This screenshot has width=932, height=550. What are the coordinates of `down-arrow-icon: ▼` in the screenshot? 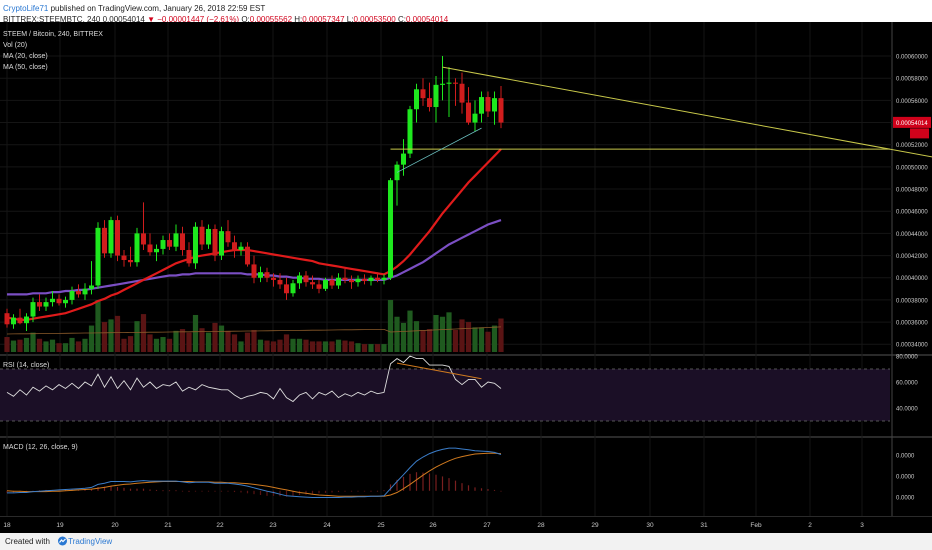 It's located at (151, 19).